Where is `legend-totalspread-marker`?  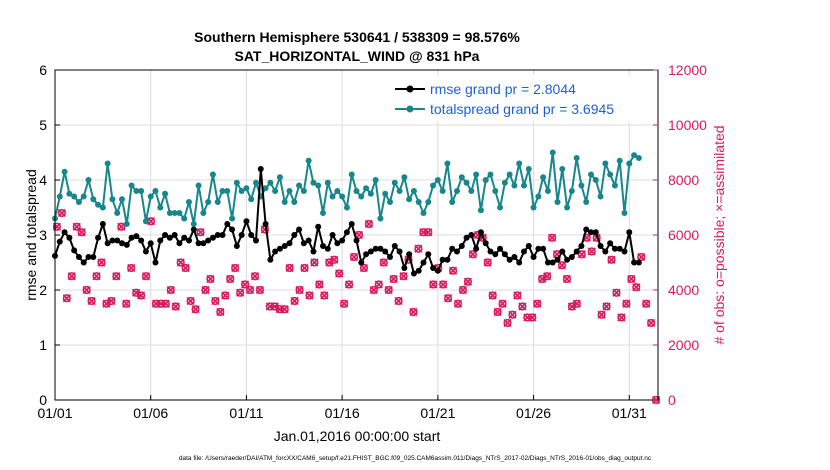 legend-totalspread-marker is located at coordinates (410, 109).